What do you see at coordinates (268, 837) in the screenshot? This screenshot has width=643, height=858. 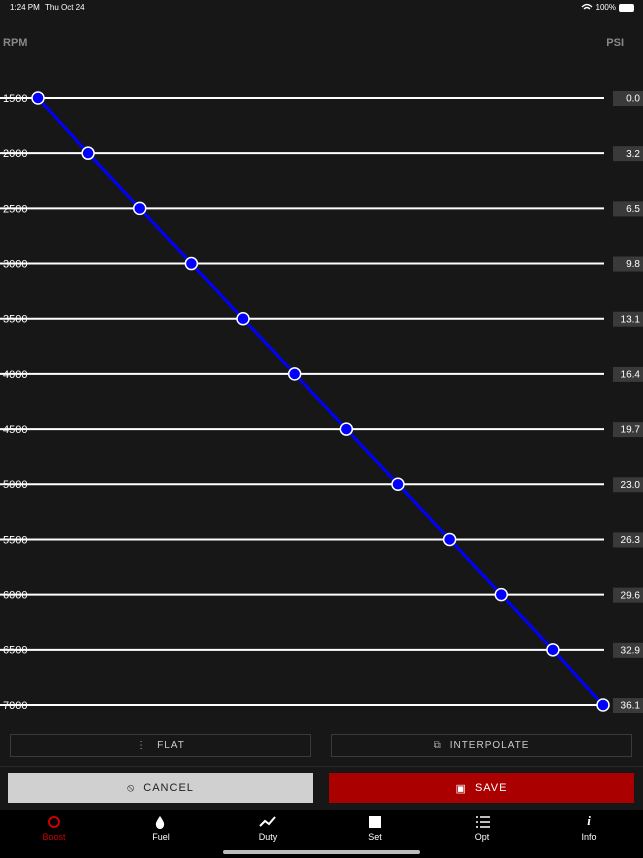 I see `tab: Duty` at bounding box center [268, 837].